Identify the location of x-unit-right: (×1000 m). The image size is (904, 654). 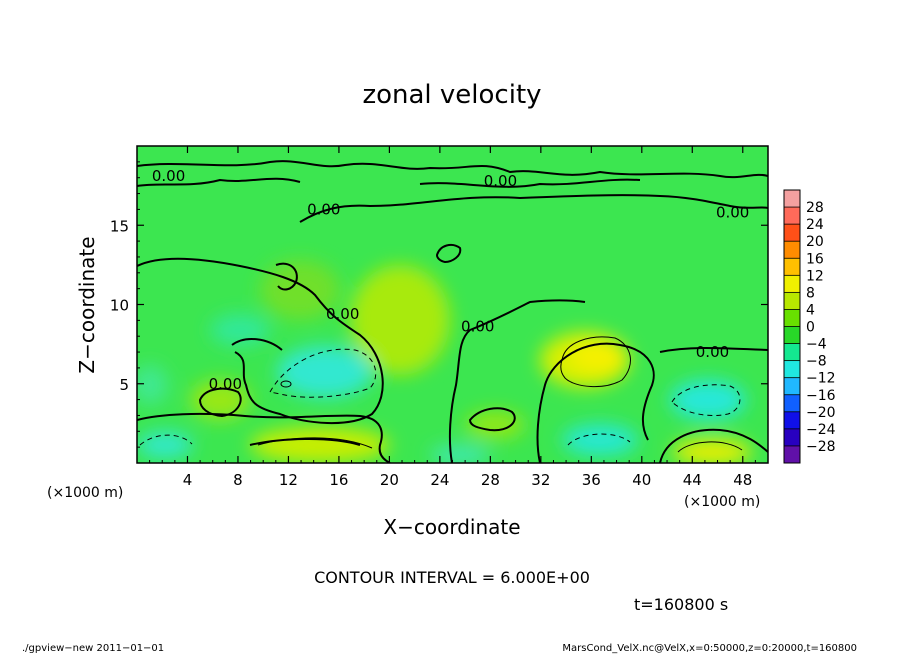
(722, 502).